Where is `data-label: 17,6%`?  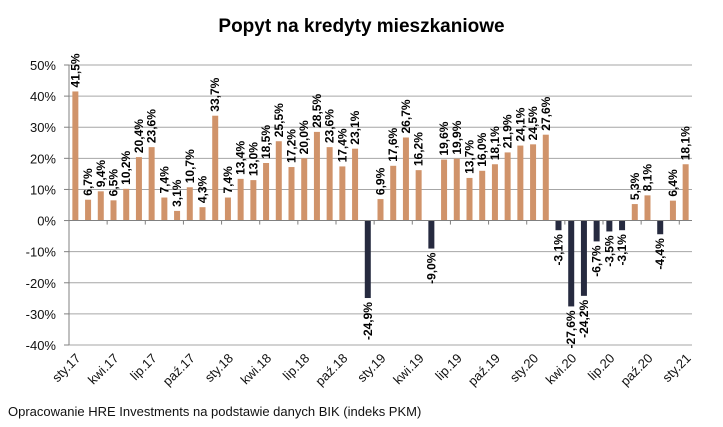 data-label: 17,6% is located at coordinates (393, 144).